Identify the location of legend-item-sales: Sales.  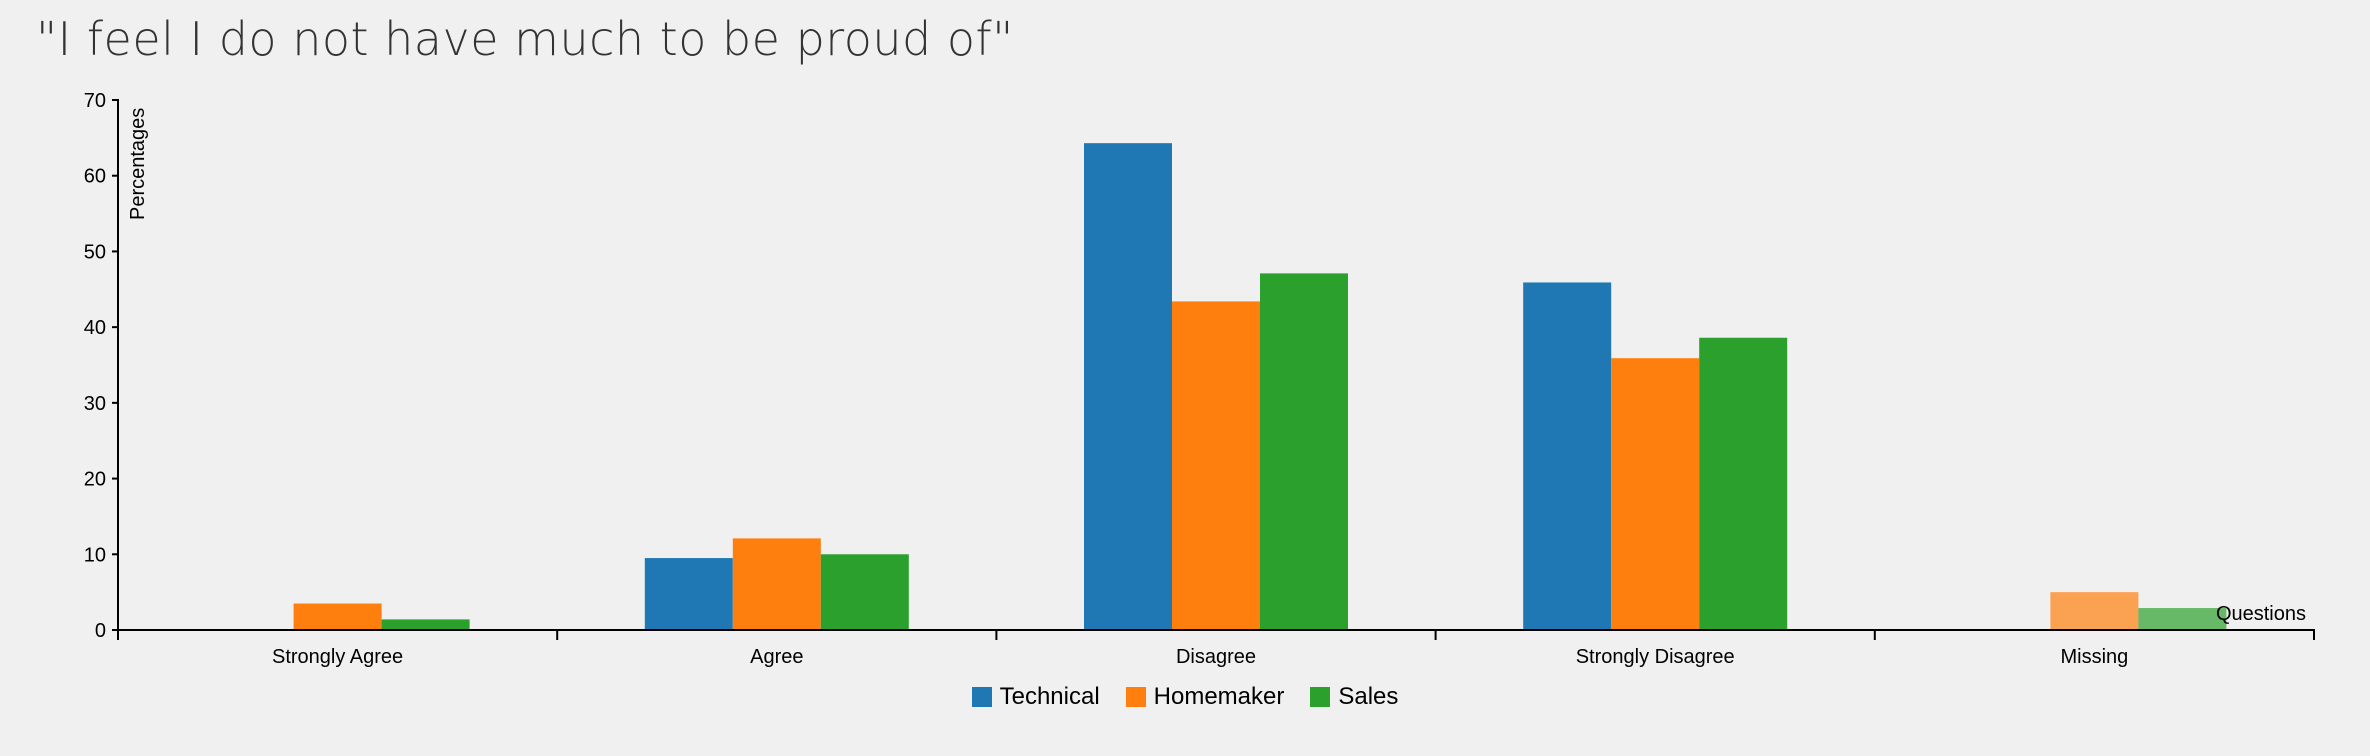
(1354, 697).